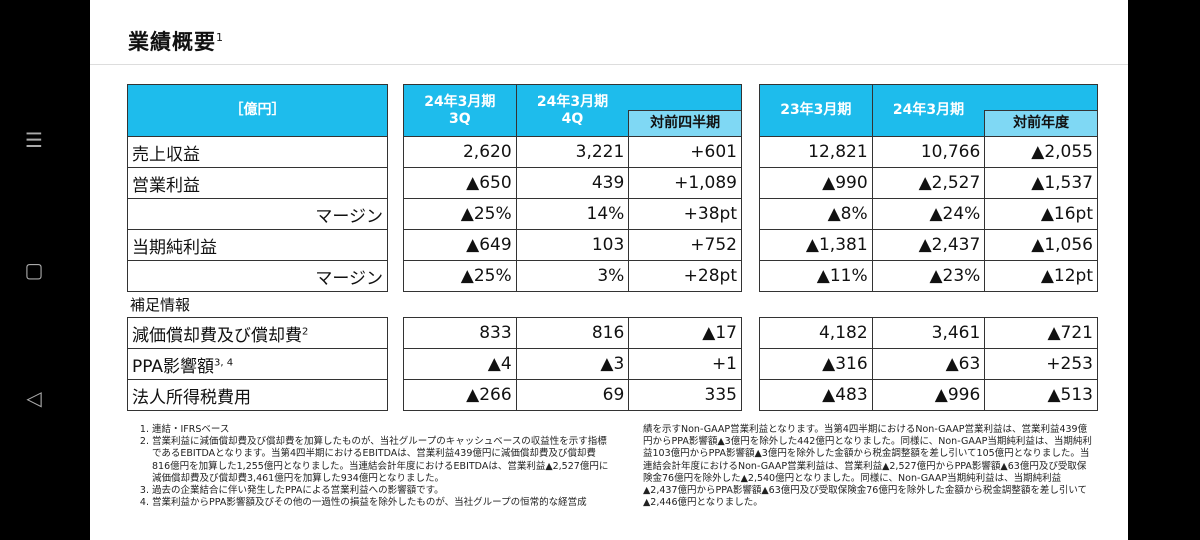  I want to click on q3-header: 24年3月期 3Q, so click(460, 110).